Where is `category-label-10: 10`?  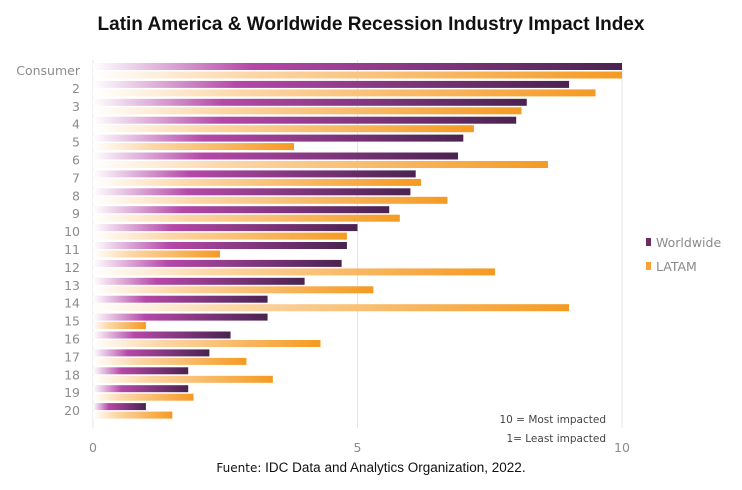 category-label-10: 10 is located at coordinates (72, 231).